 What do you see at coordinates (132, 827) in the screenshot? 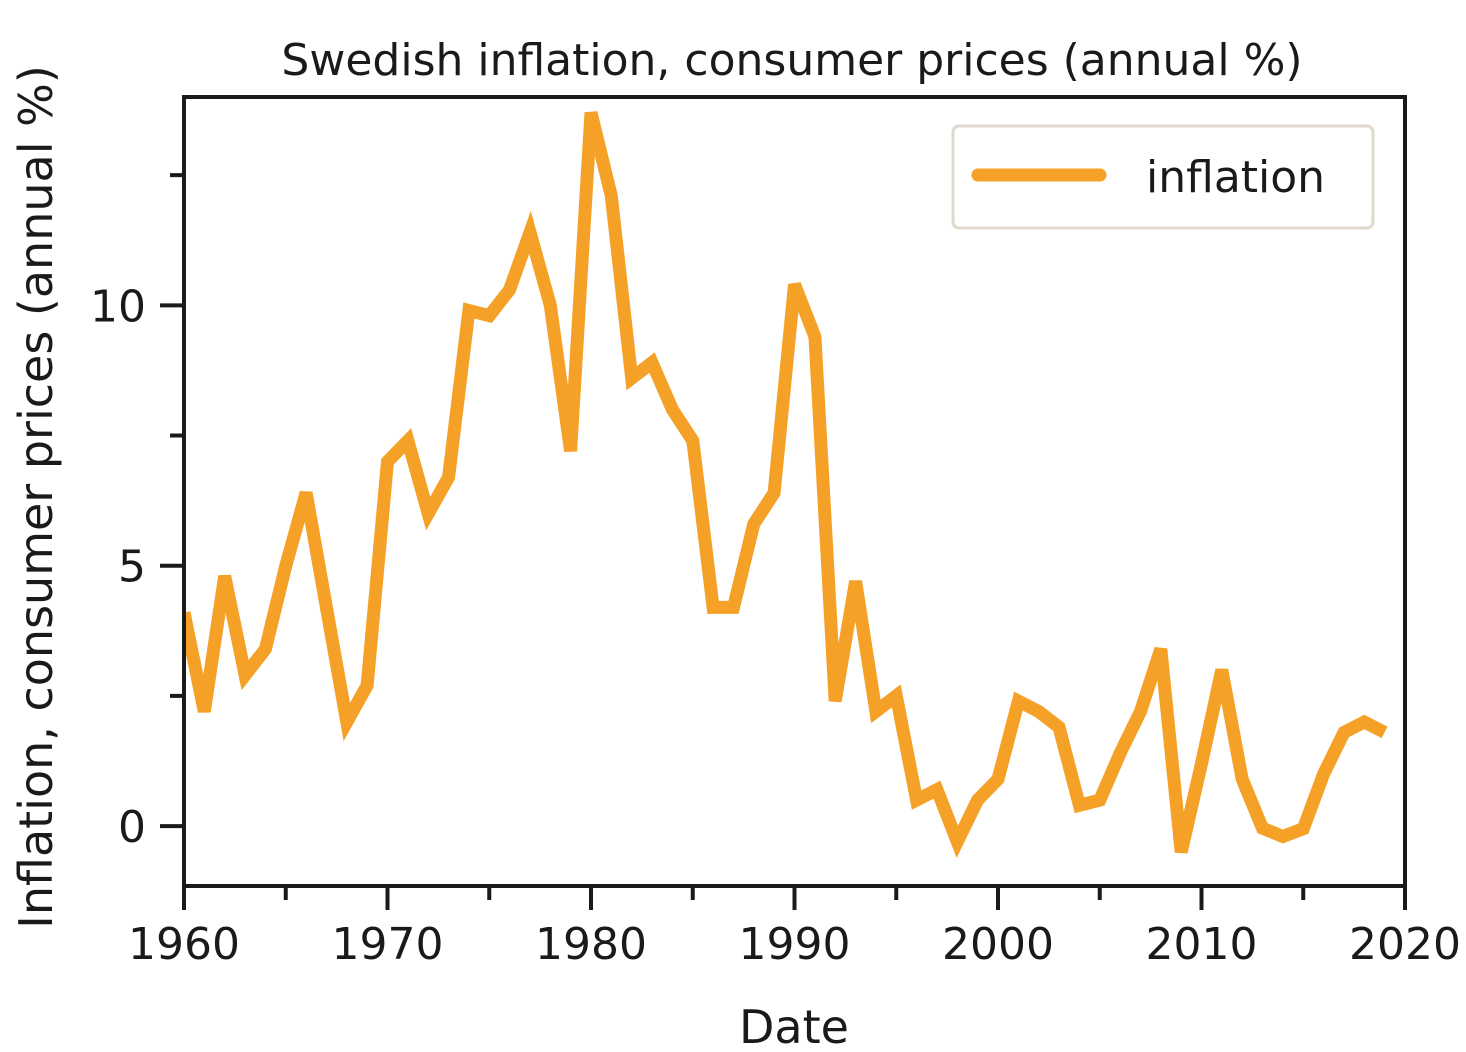
I see `y-tick-label: 0` at bounding box center [132, 827].